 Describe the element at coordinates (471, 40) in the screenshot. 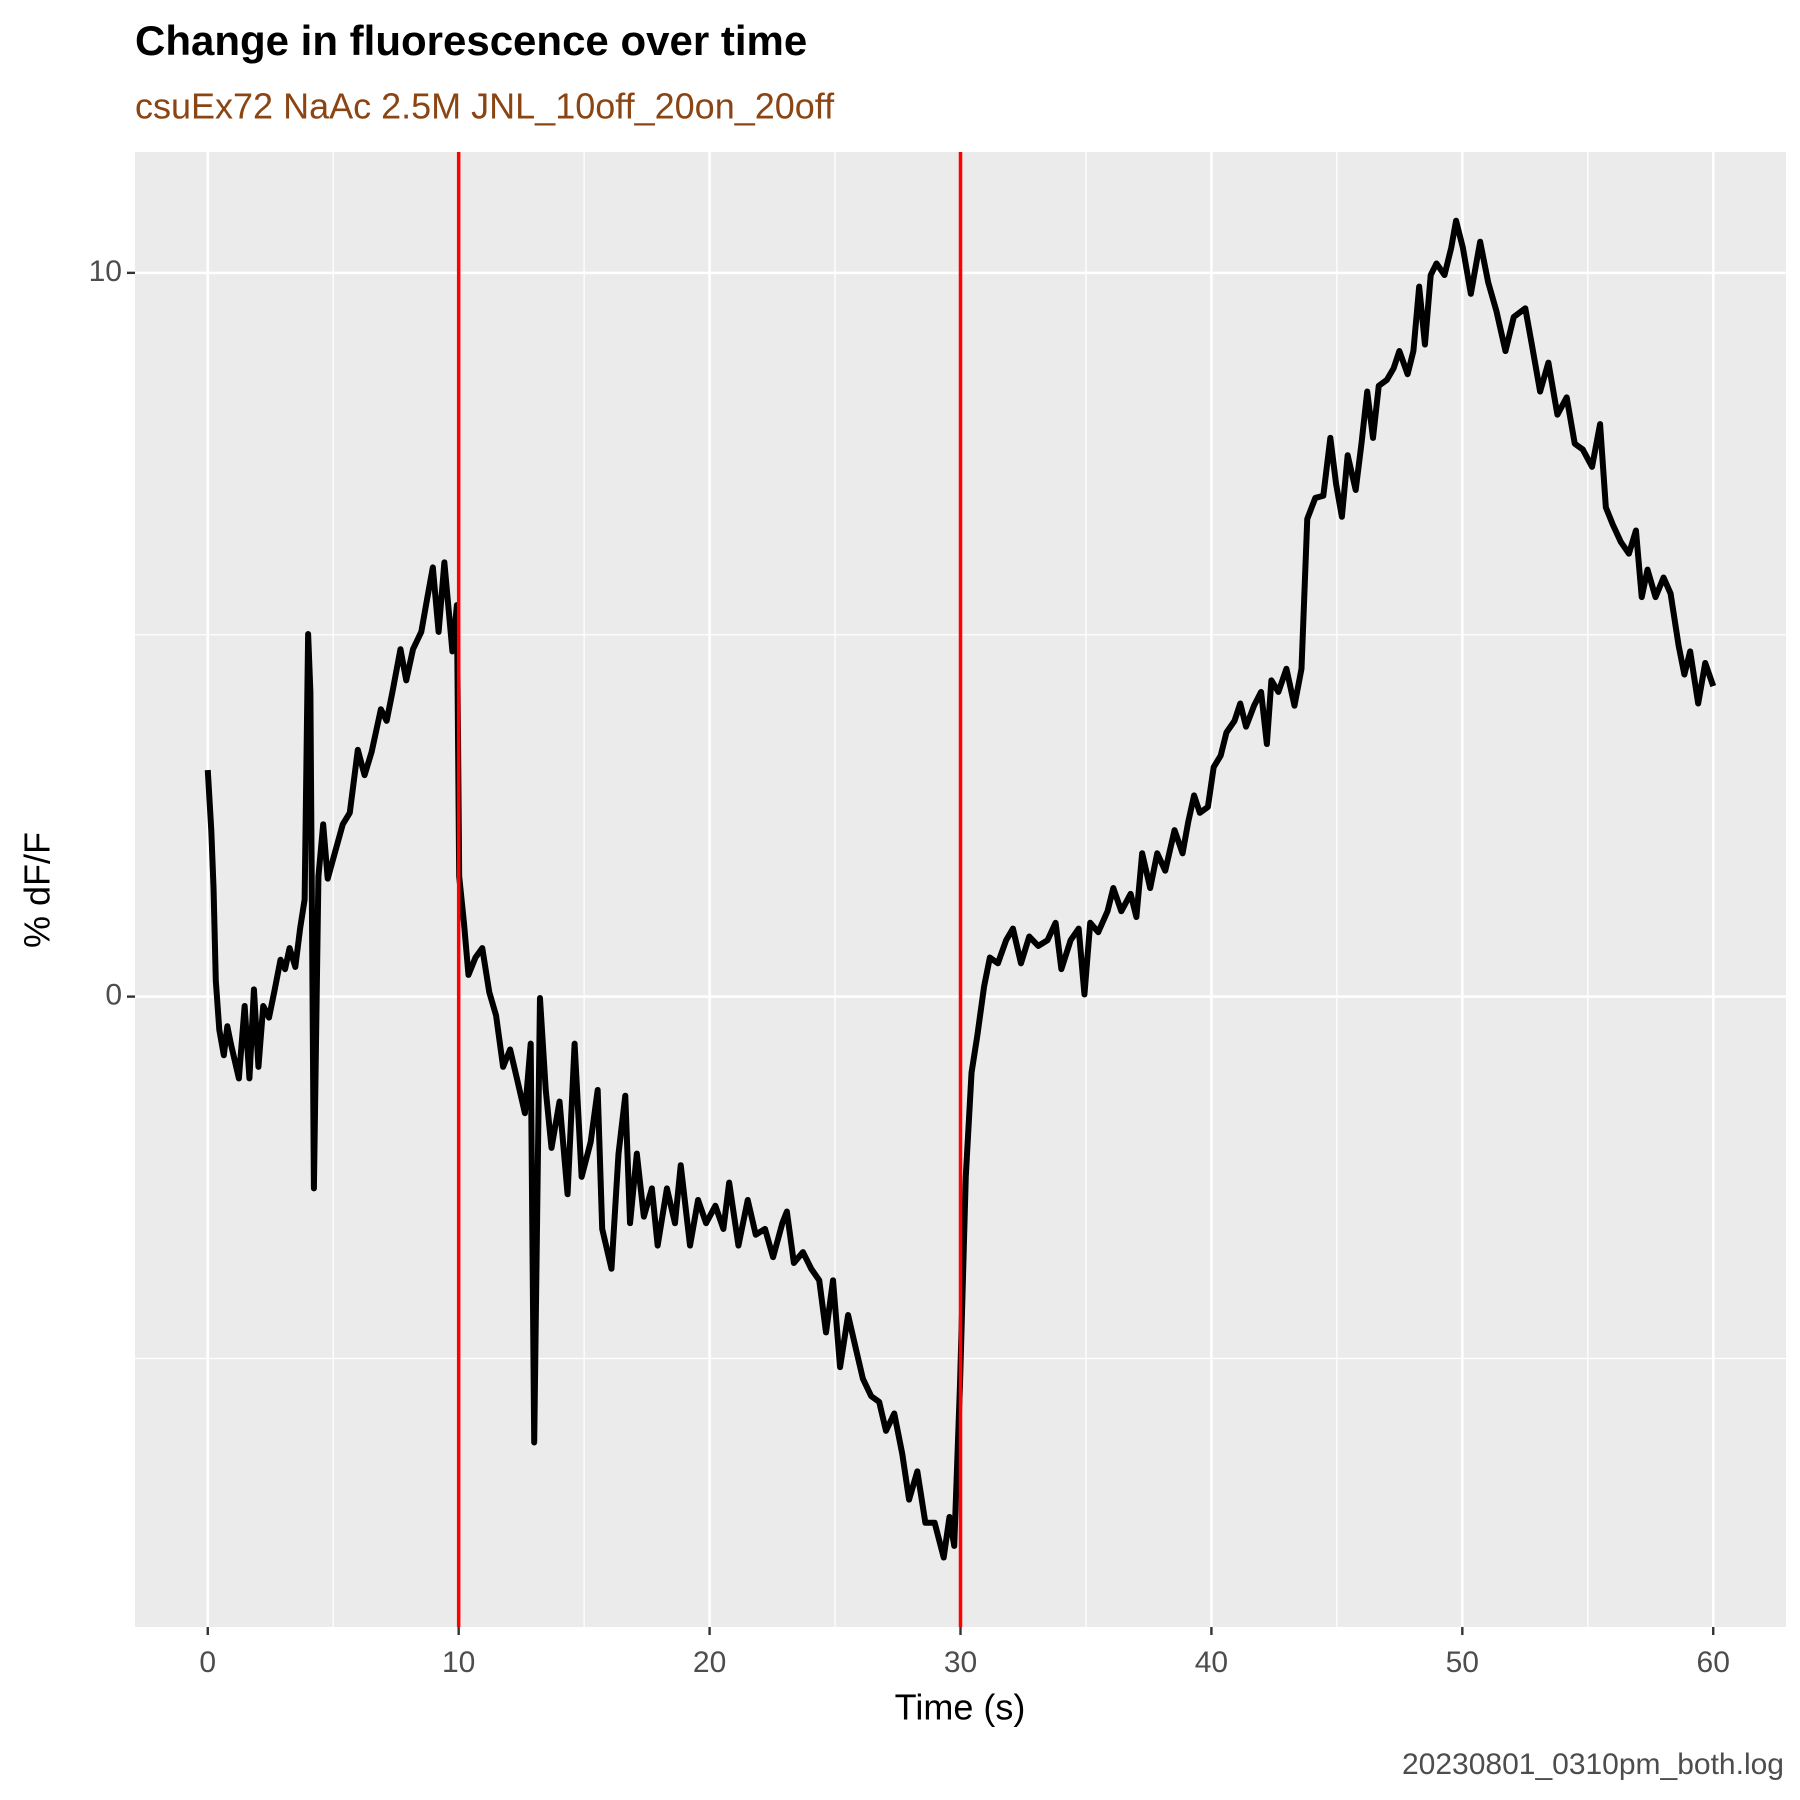

I see `chart-title: Change in fluorescence over time` at that location.